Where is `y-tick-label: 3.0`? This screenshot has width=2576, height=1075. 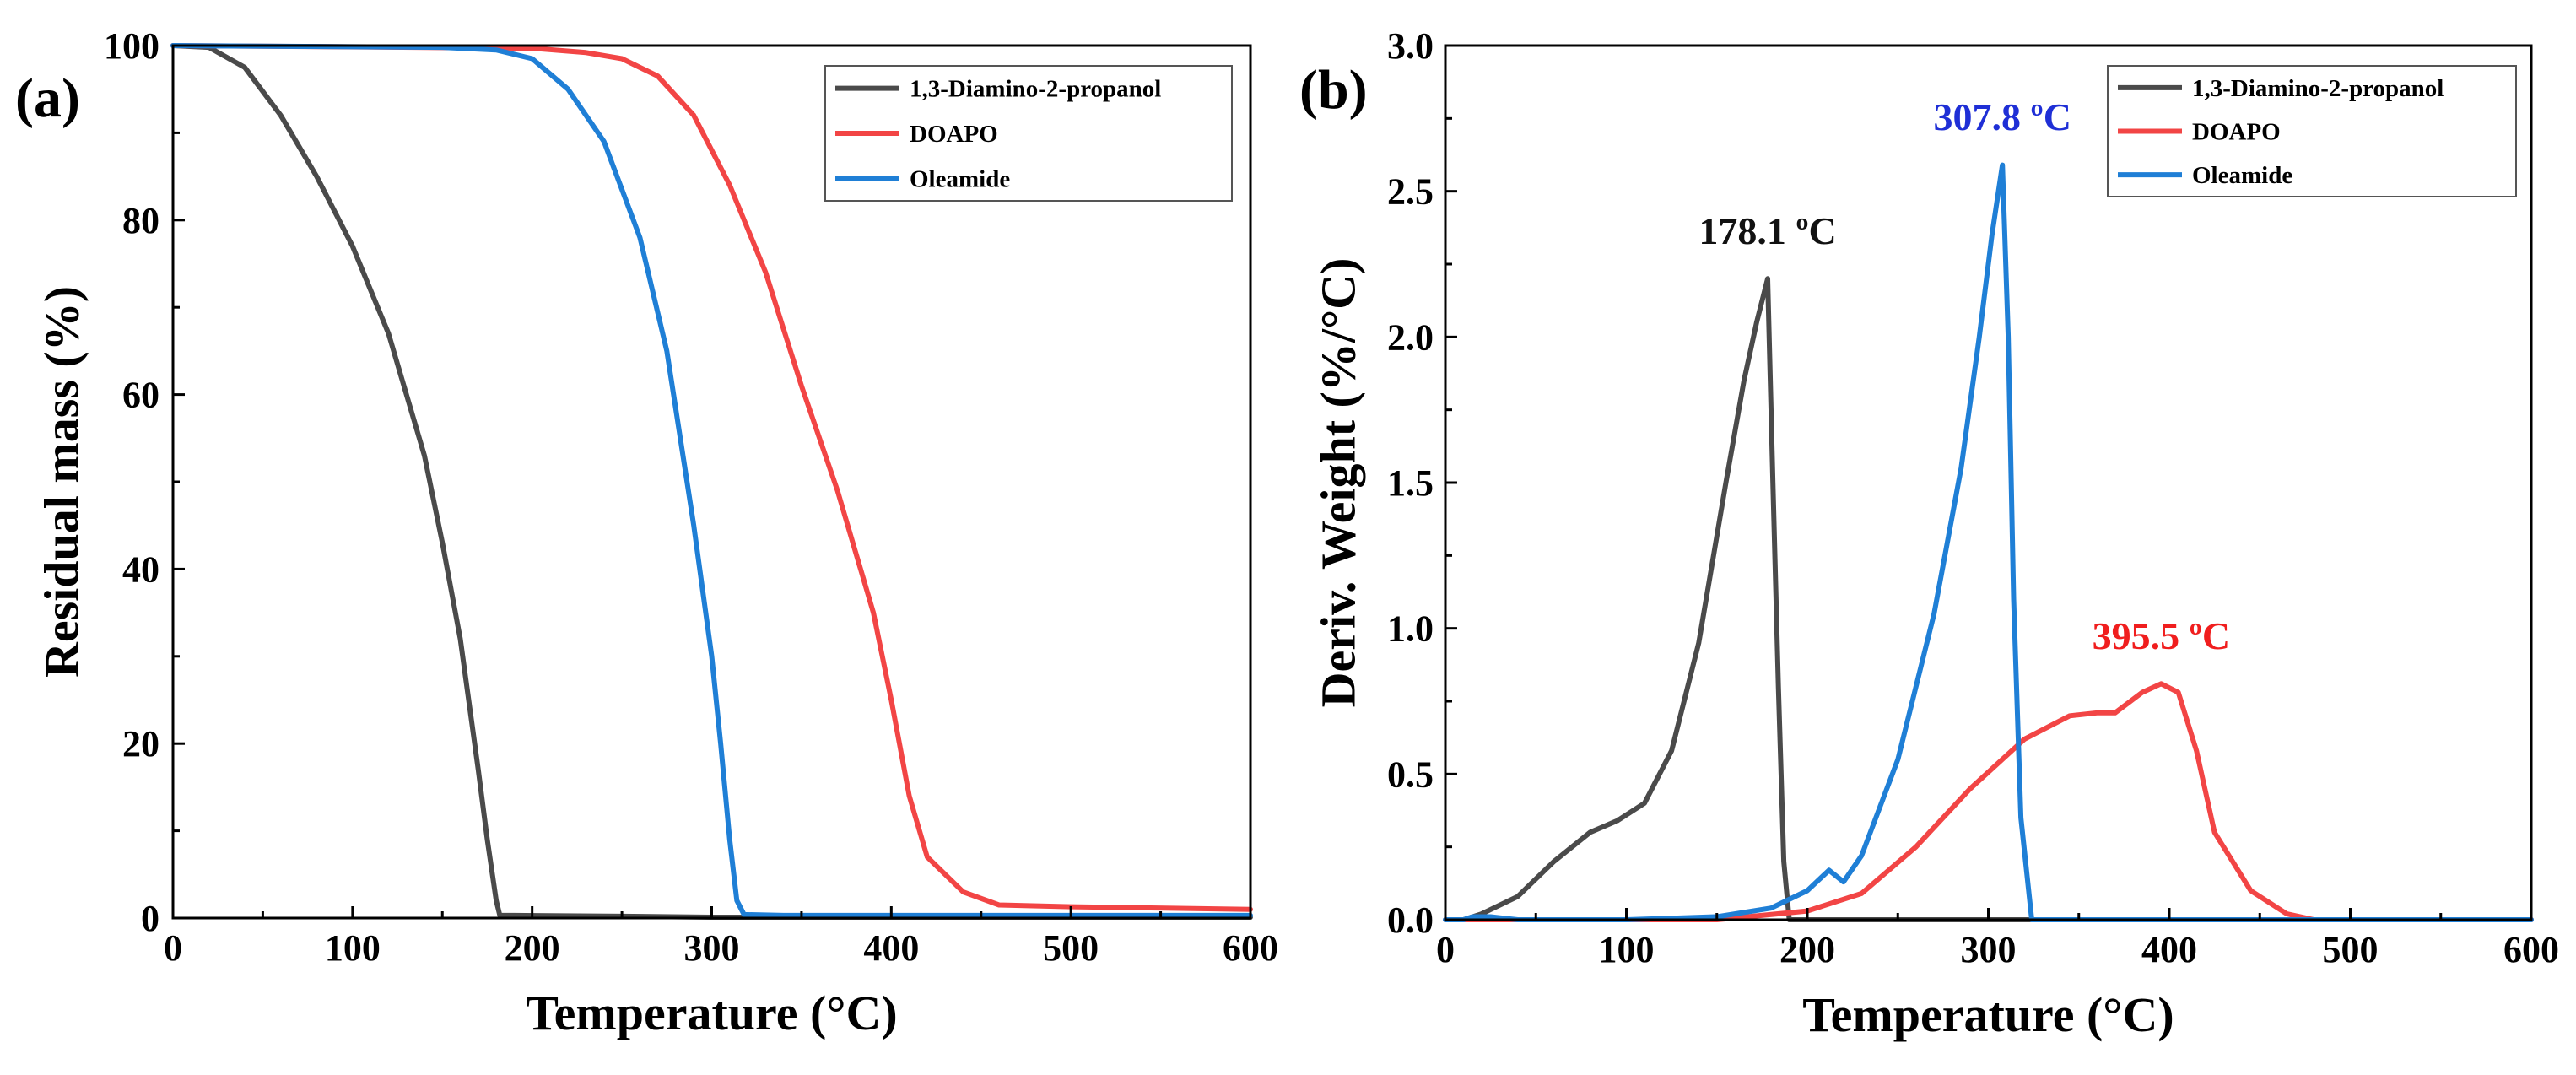
y-tick-label: 3.0 is located at coordinates (1410, 46).